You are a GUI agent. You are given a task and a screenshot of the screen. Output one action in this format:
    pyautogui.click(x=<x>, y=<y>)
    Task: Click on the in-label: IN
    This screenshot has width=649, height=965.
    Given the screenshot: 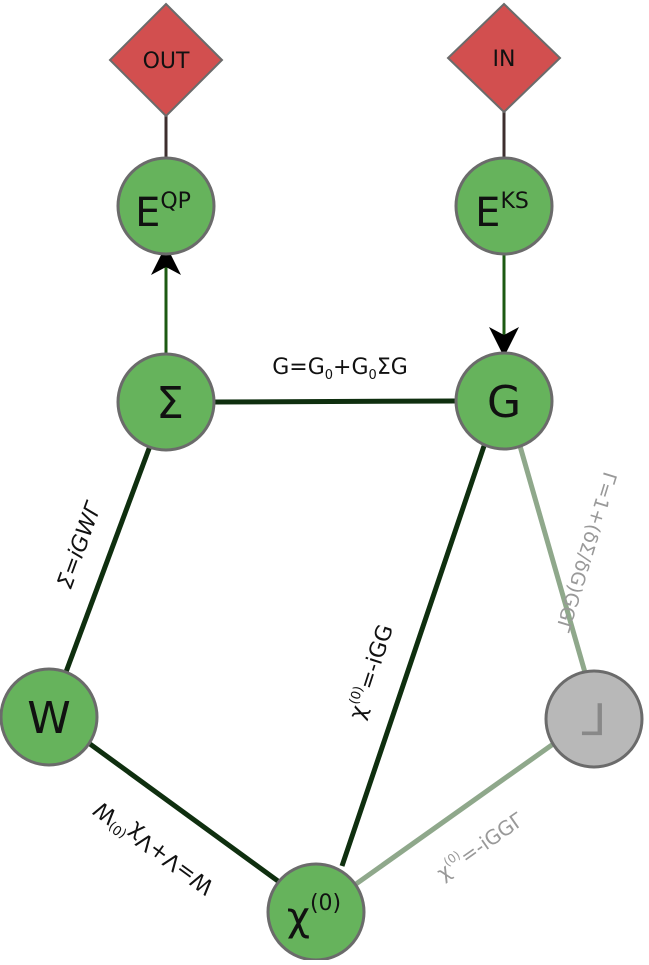 What is the action you would take?
    pyautogui.click(x=504, y=59)
    